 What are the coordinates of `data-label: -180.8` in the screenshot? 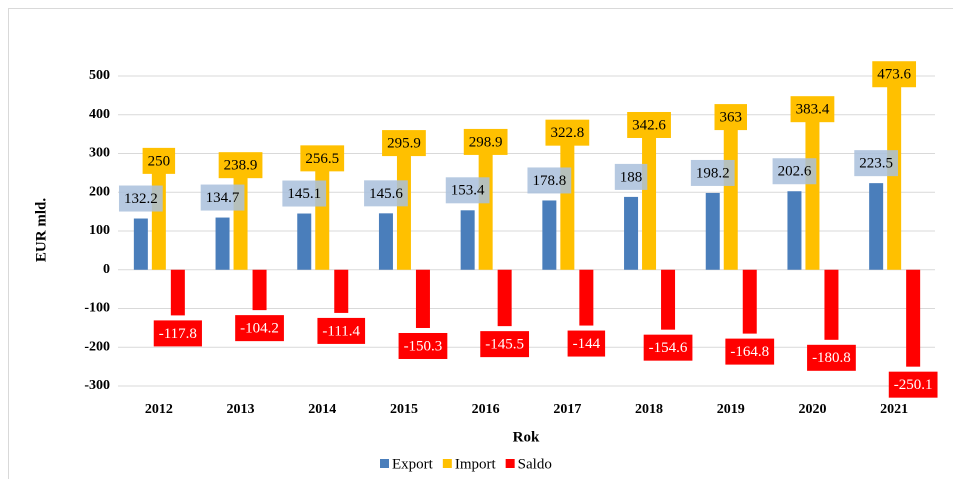 It's located at (831, 358).